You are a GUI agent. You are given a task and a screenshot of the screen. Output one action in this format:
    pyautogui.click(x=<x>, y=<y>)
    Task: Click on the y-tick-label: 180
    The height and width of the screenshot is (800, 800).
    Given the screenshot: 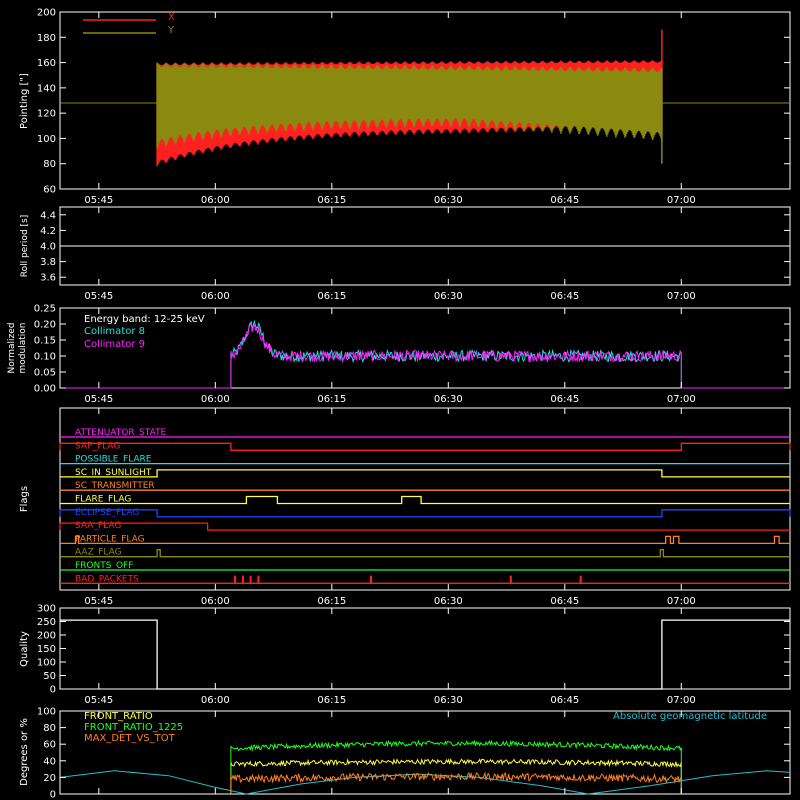 What is the action you would take?
    pyautogui.click(x=46, y=38)
    